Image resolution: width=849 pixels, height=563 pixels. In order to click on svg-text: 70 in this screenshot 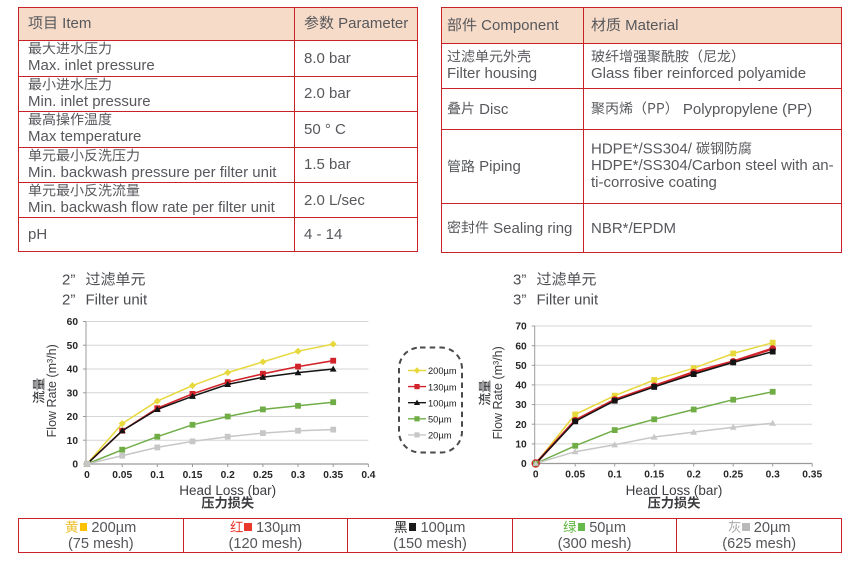, I will do `click(521, 327)`.